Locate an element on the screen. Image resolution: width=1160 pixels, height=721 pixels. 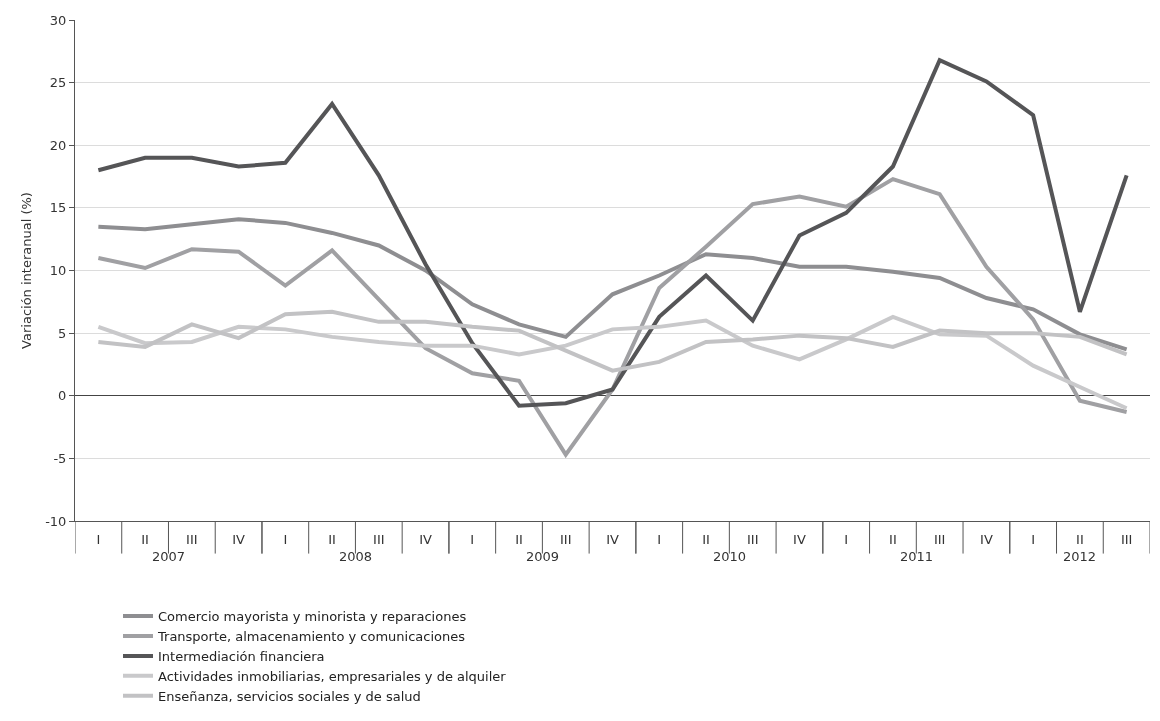
y-tick-label: 20 is located at coordinates (58, 145).